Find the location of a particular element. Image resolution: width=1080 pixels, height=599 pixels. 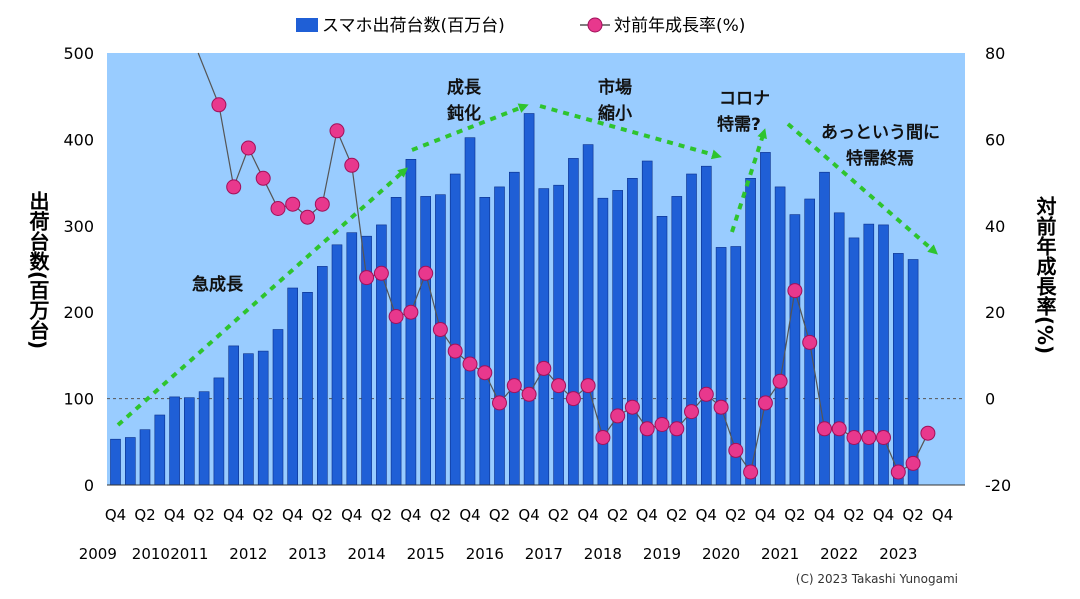

x-year-label: 2021 is located at coordinates (780, 554).